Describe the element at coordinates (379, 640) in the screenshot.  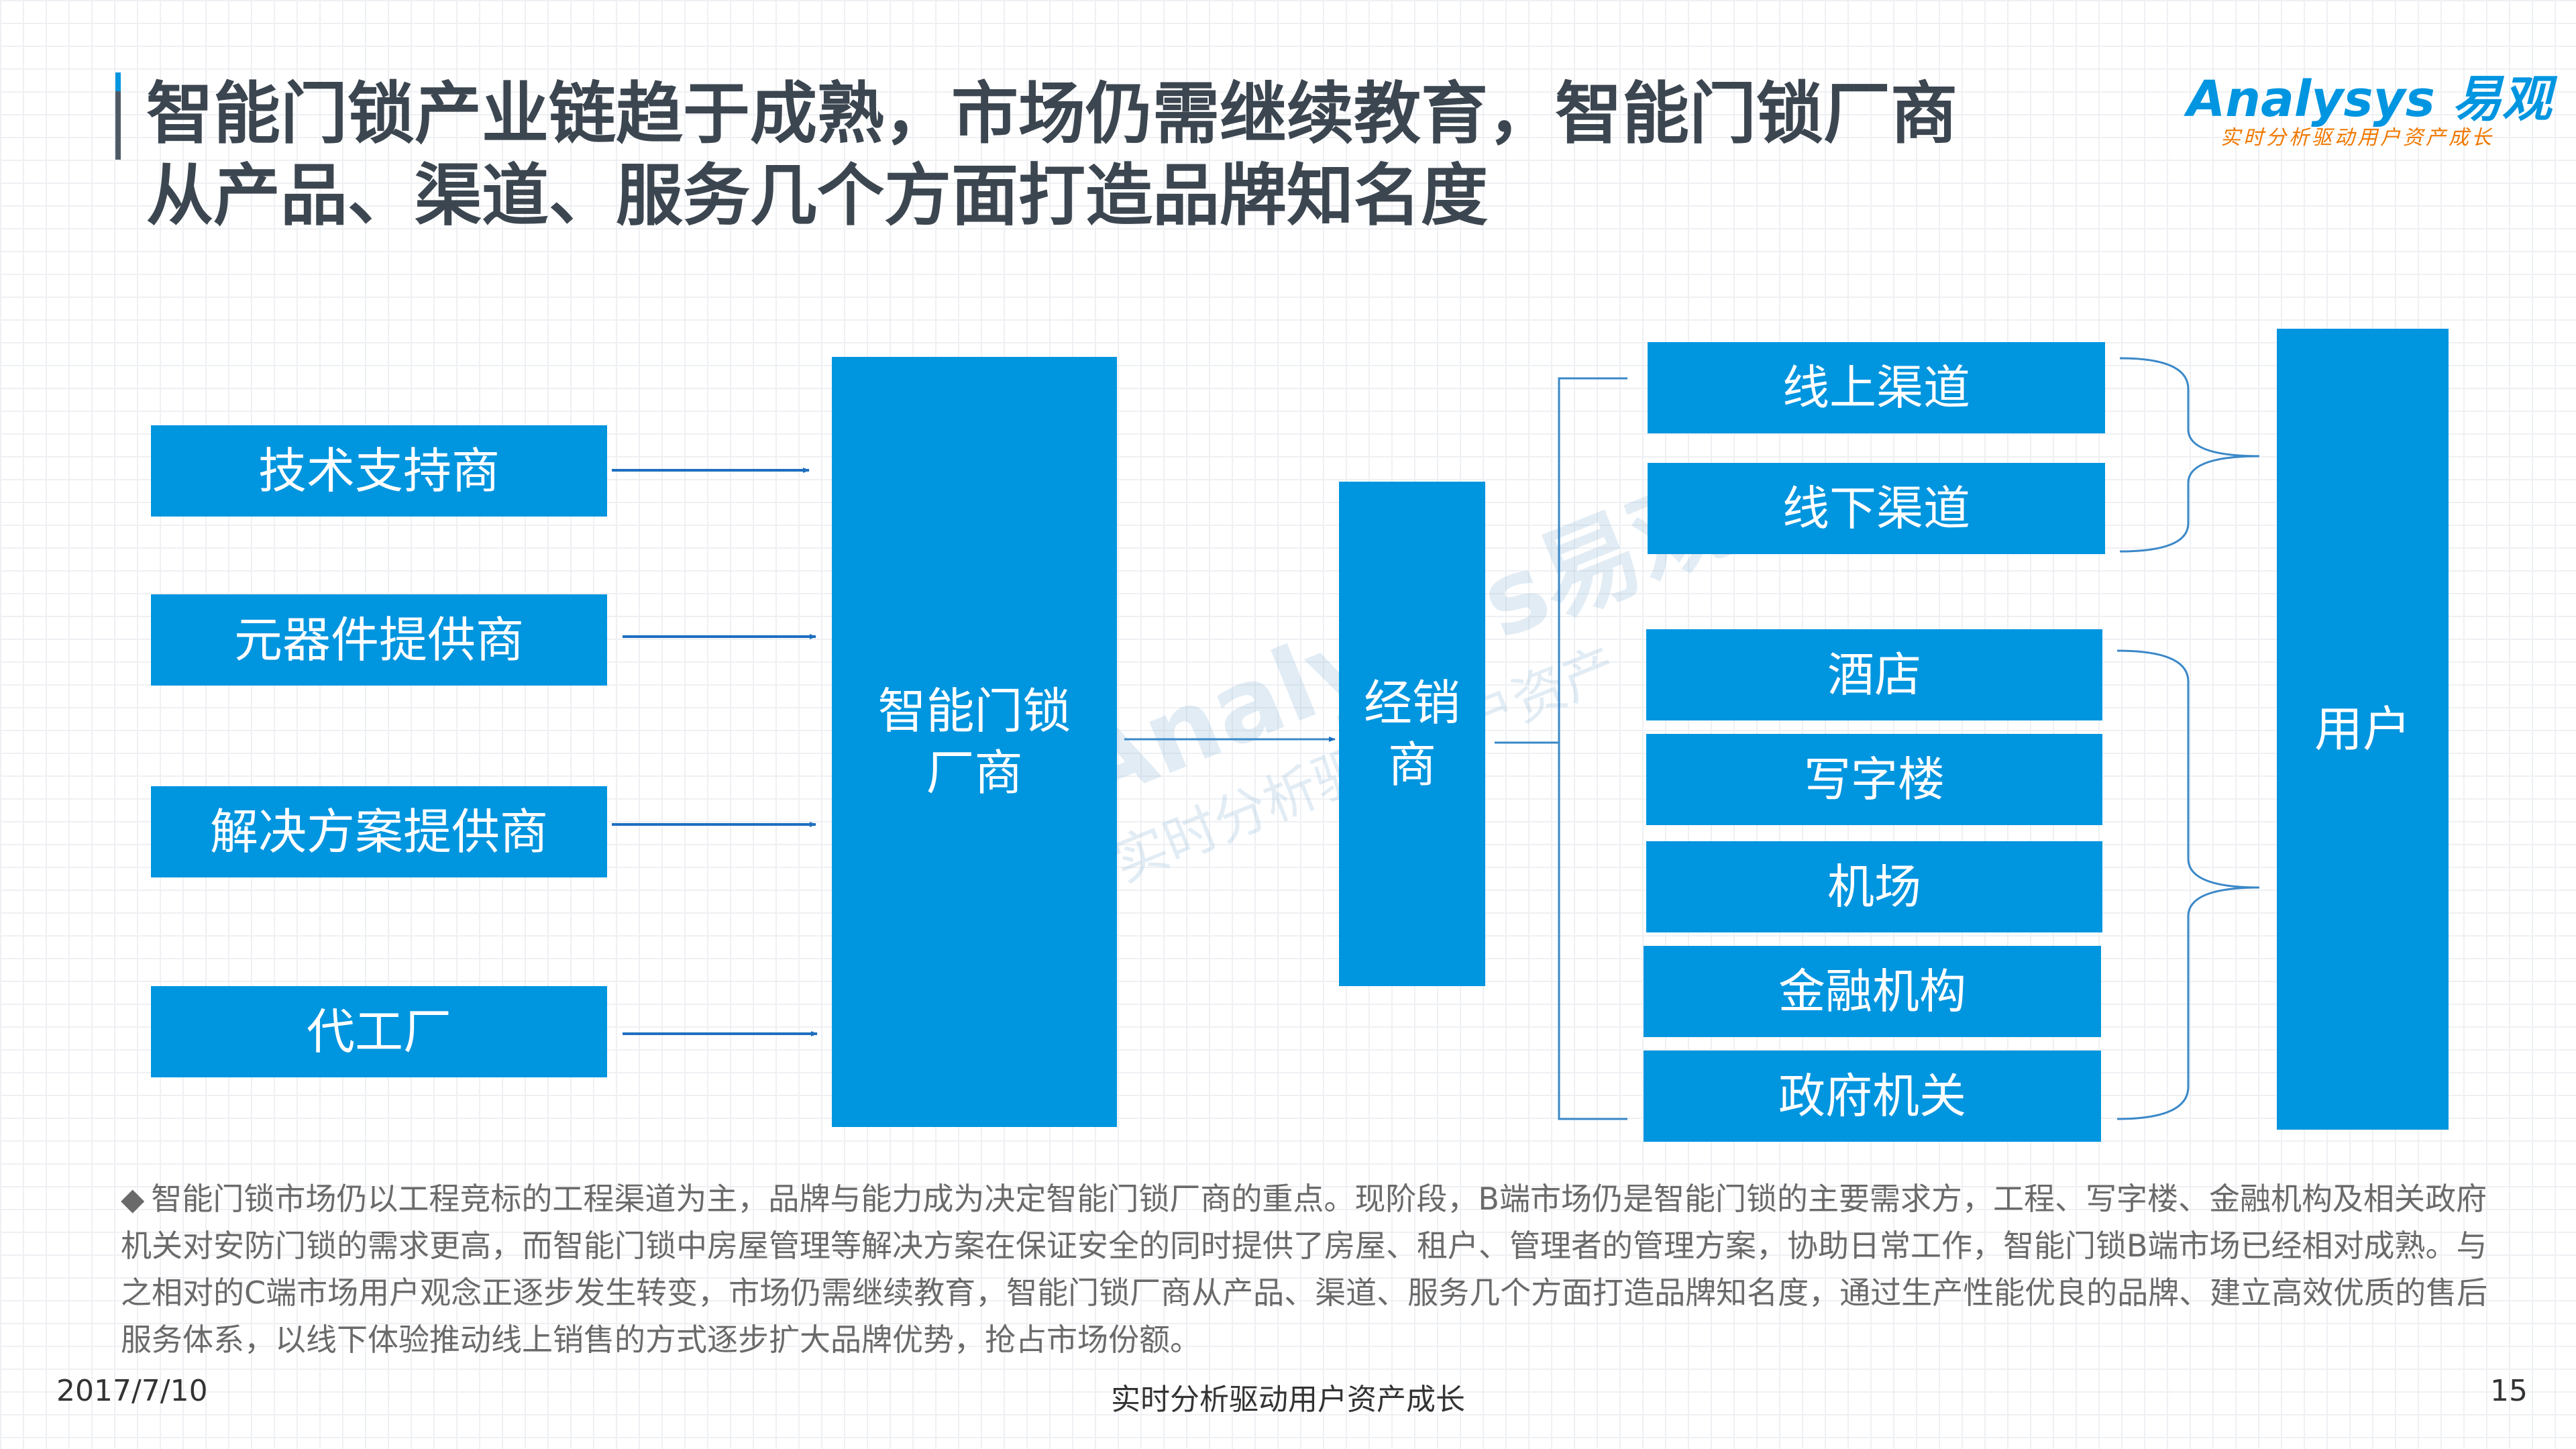
I see `box-component-supplier: 元器件提供商` at that location.